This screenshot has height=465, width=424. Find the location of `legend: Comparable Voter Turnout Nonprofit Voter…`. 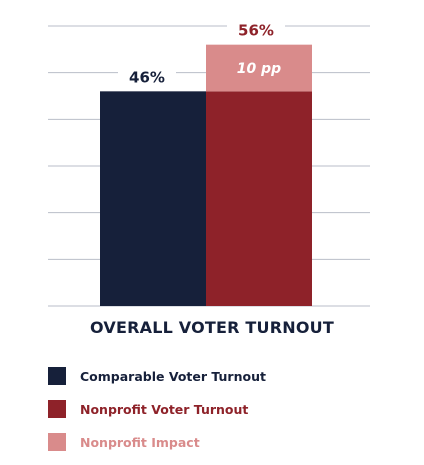

legend: Comparable Voter Turnout Nonprofit Voter… is located at coordinates (157, 415).